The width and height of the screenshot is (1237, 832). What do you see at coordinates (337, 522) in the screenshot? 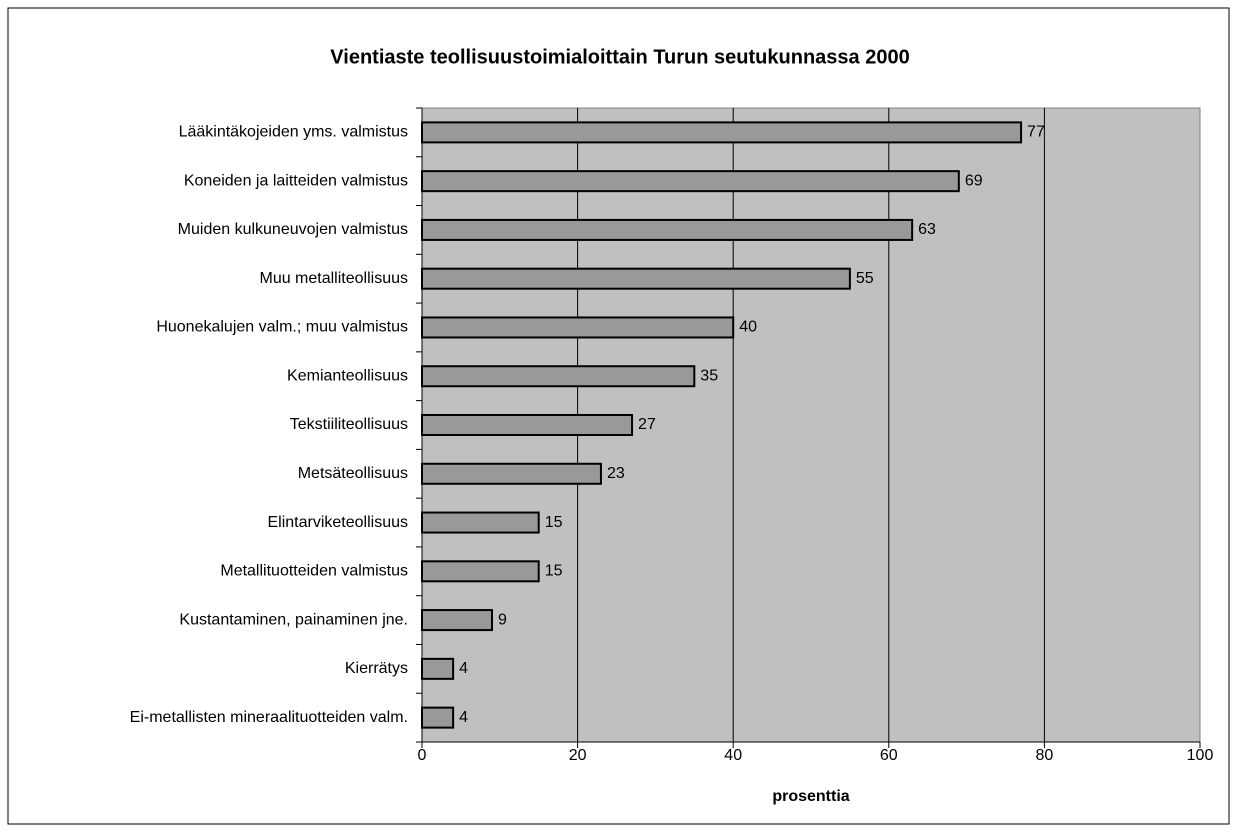
I see `y-tick-label: Elintarviketeollisuus` at bounding box center [337, 522].